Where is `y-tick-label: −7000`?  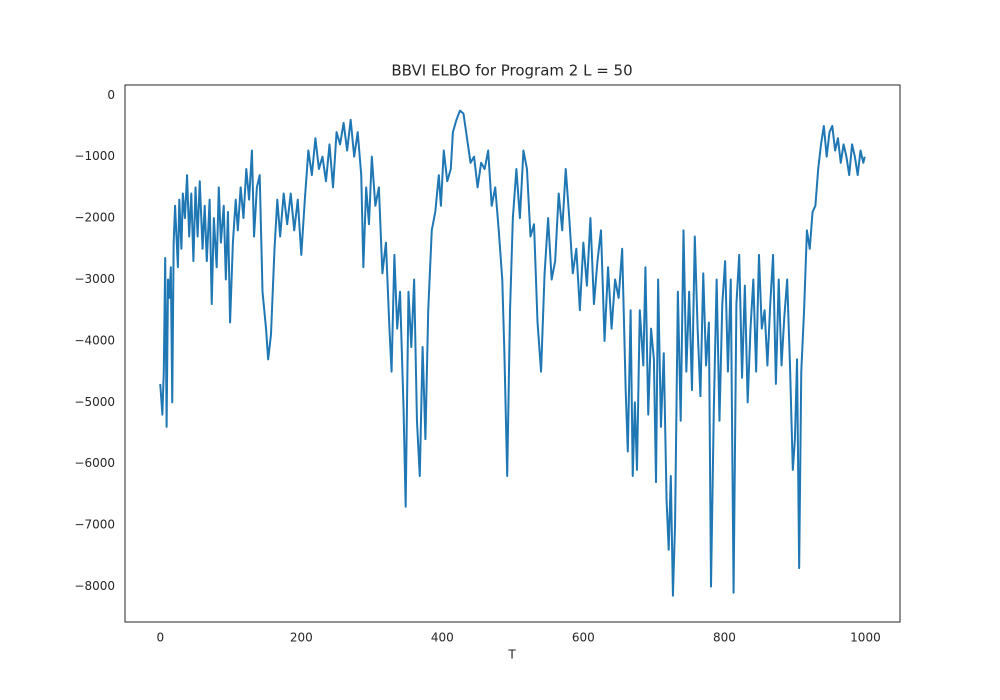
y-tick-label: −7000 is located at coordinates (94, 525).